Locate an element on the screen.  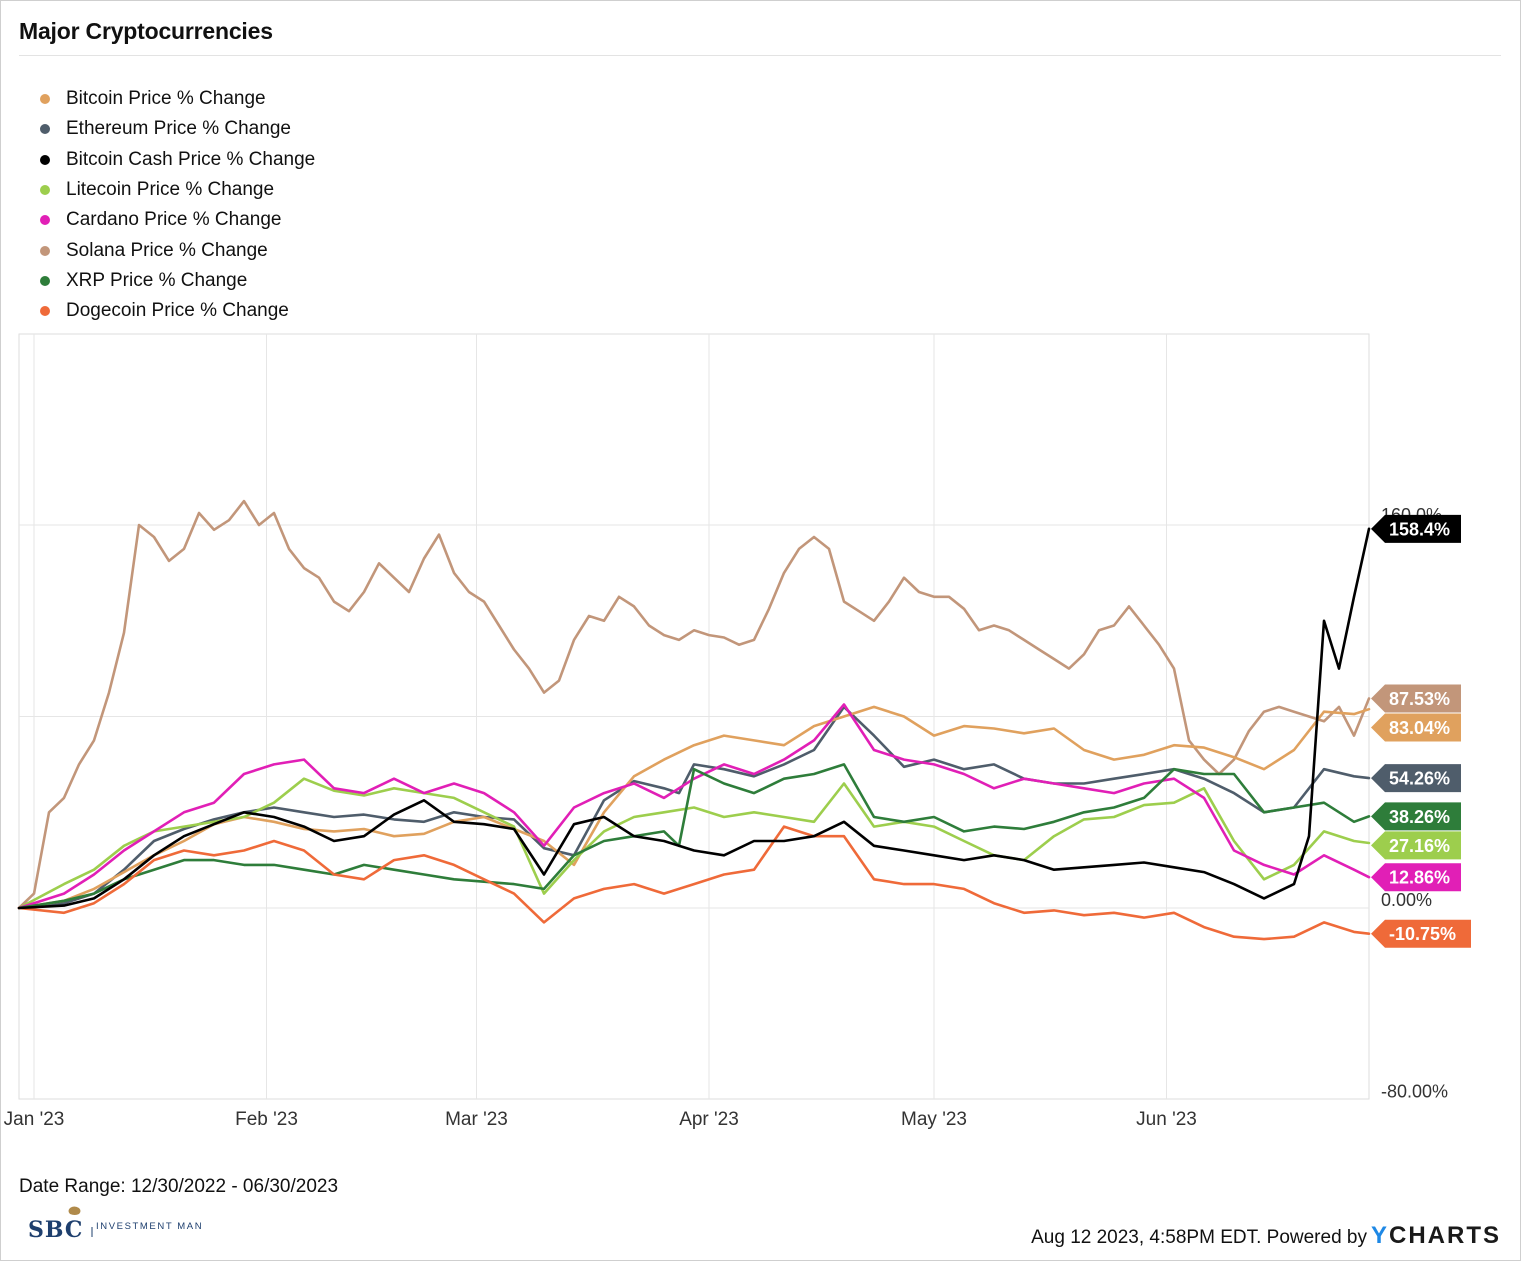
legend-item: Solana Price % Change is located at coordinates (177, 250).